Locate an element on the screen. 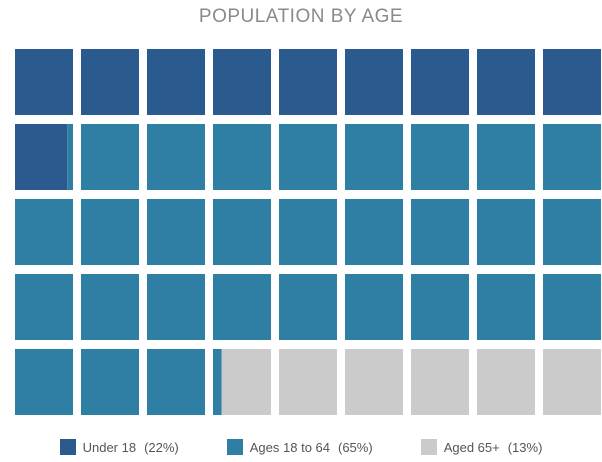  chart-title: POPULATION BY AGE is located at coordinates (301, 16).